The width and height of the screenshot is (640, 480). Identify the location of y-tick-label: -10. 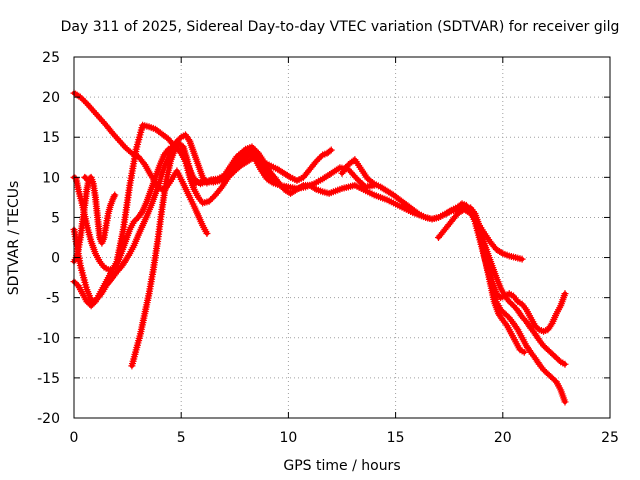
(48, 339).